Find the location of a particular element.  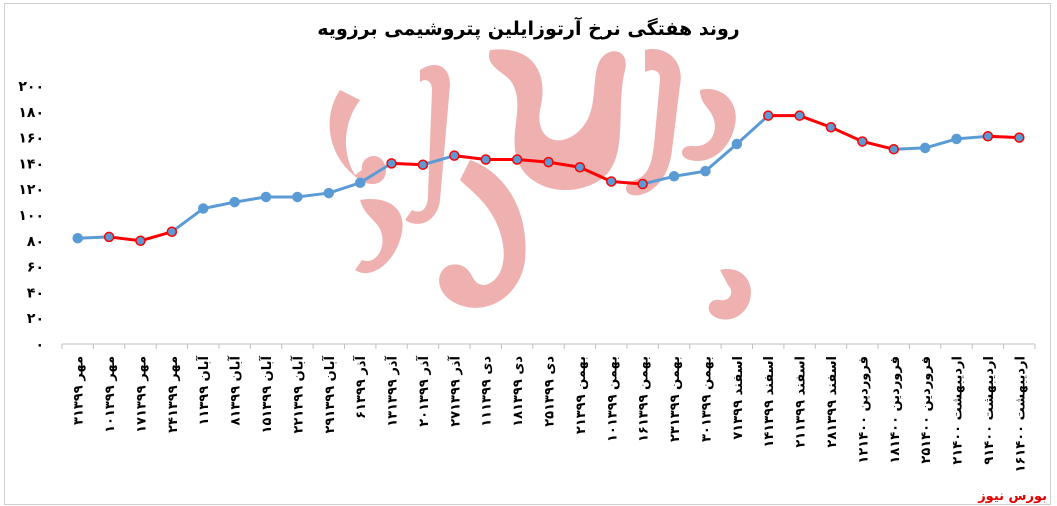

y-tick-label: ۱۸۰ is located at coordinates (31, 113).